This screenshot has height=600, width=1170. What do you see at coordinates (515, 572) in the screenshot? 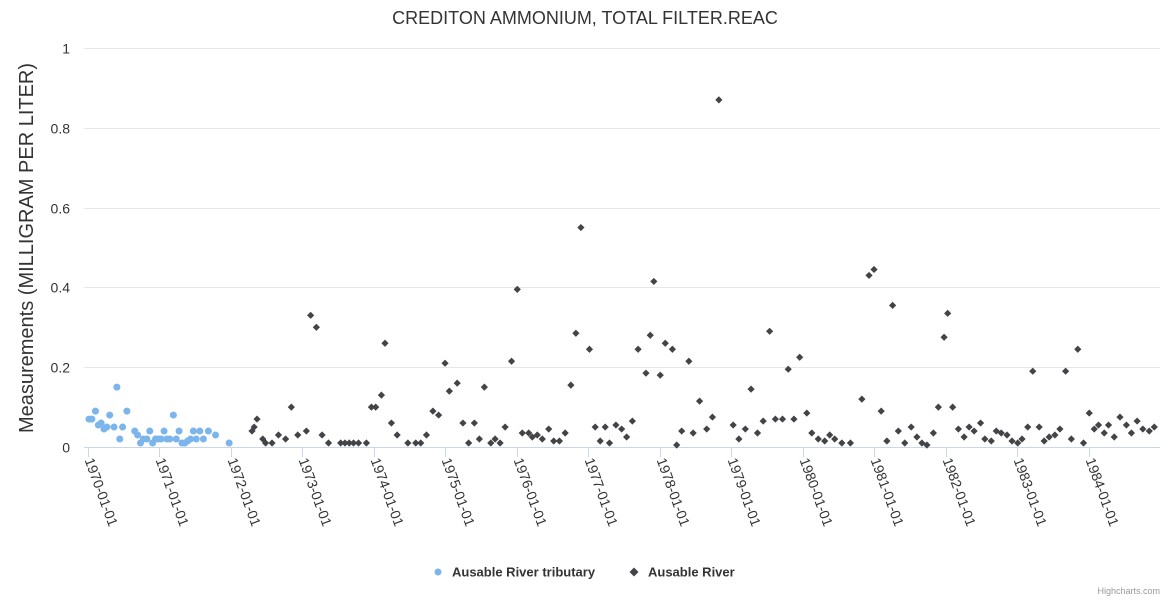
I see `legend-item-tributary: Ausable River tributary` at bounding box center [515, 572].